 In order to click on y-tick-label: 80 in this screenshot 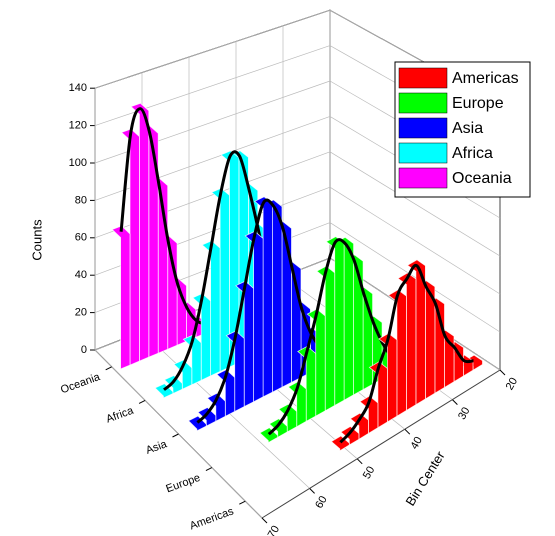, I will do `click(81, 200)`.